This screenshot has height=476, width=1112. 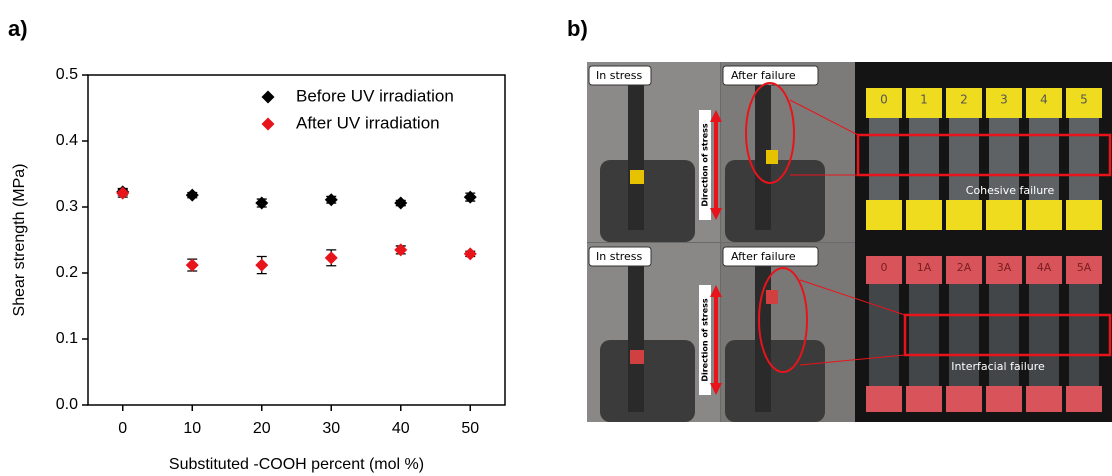 What do you see at coordinates (1004, 100) in the screenshot?
I see `sample-label: 3` at bounding box center [1004, 100].